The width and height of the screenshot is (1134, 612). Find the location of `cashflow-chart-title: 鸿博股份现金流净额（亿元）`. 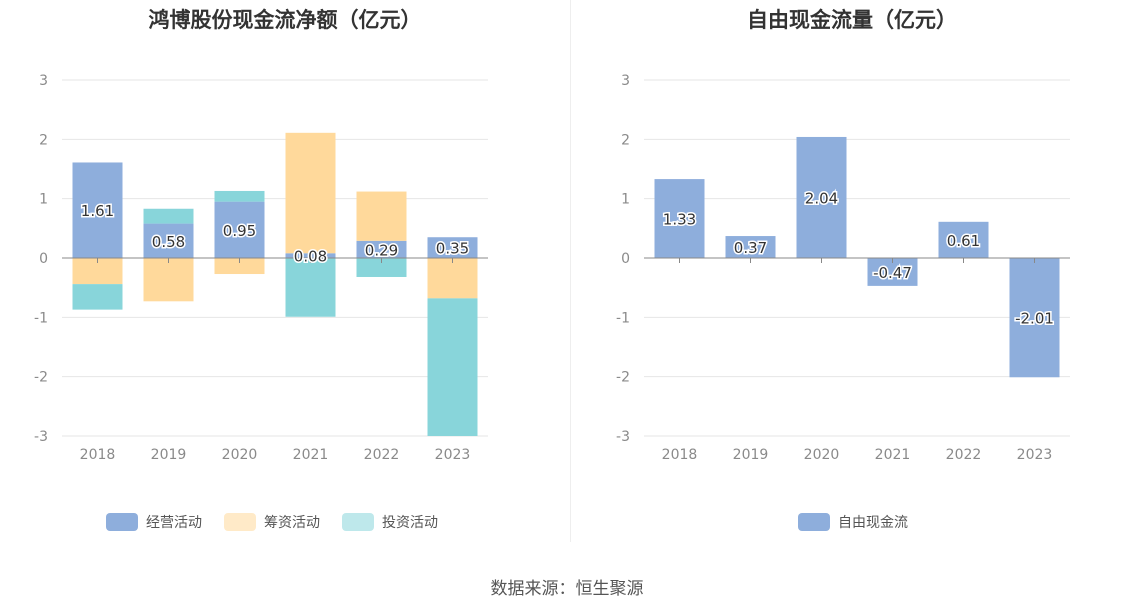

cashflow-chart-title: 鸿博股份现金流净额（亿元） is located at coordinates (285, 20).